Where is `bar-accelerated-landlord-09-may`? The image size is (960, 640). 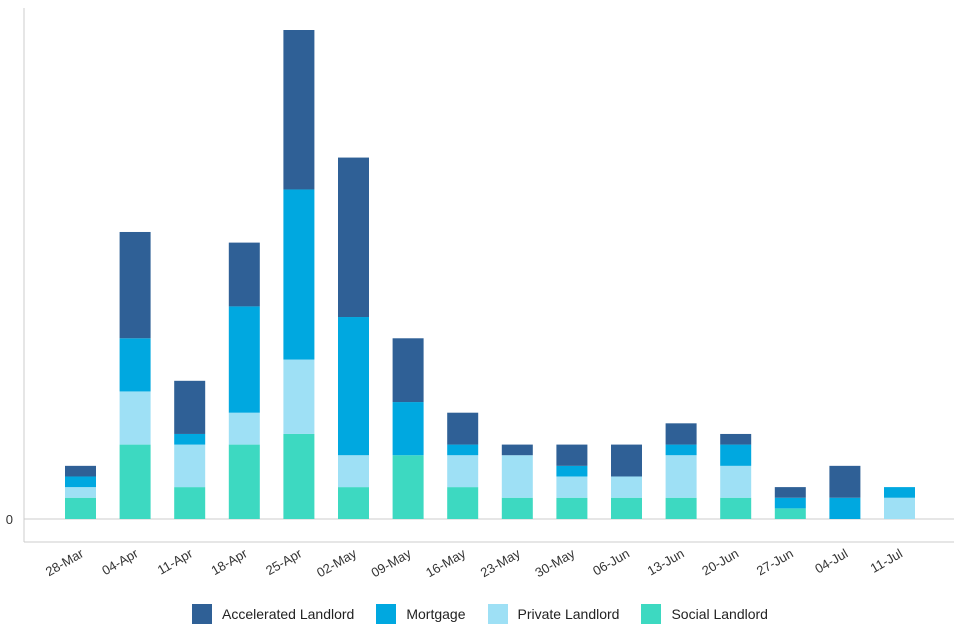
bar-accelerated-landlord-09-may is located at coordinates (408, 370).